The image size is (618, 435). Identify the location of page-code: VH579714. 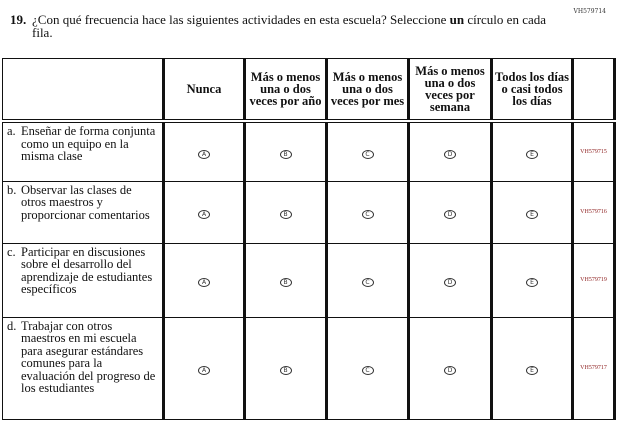
(589, 11).